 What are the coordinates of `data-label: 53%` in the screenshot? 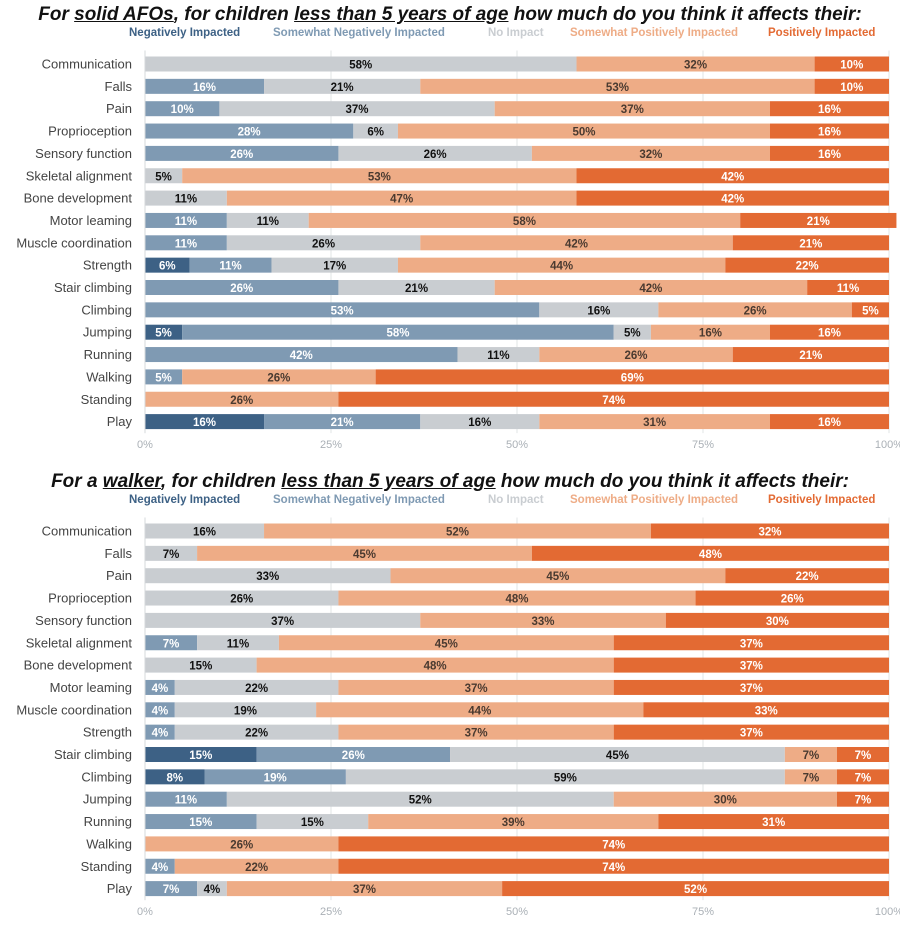 It's located at (617, 88).